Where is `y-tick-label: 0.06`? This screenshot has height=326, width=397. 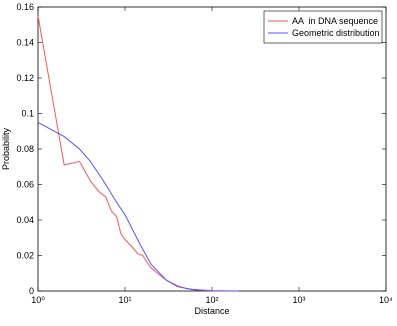 y-tick-label: 0.06 is located at coordinates (25, 185).